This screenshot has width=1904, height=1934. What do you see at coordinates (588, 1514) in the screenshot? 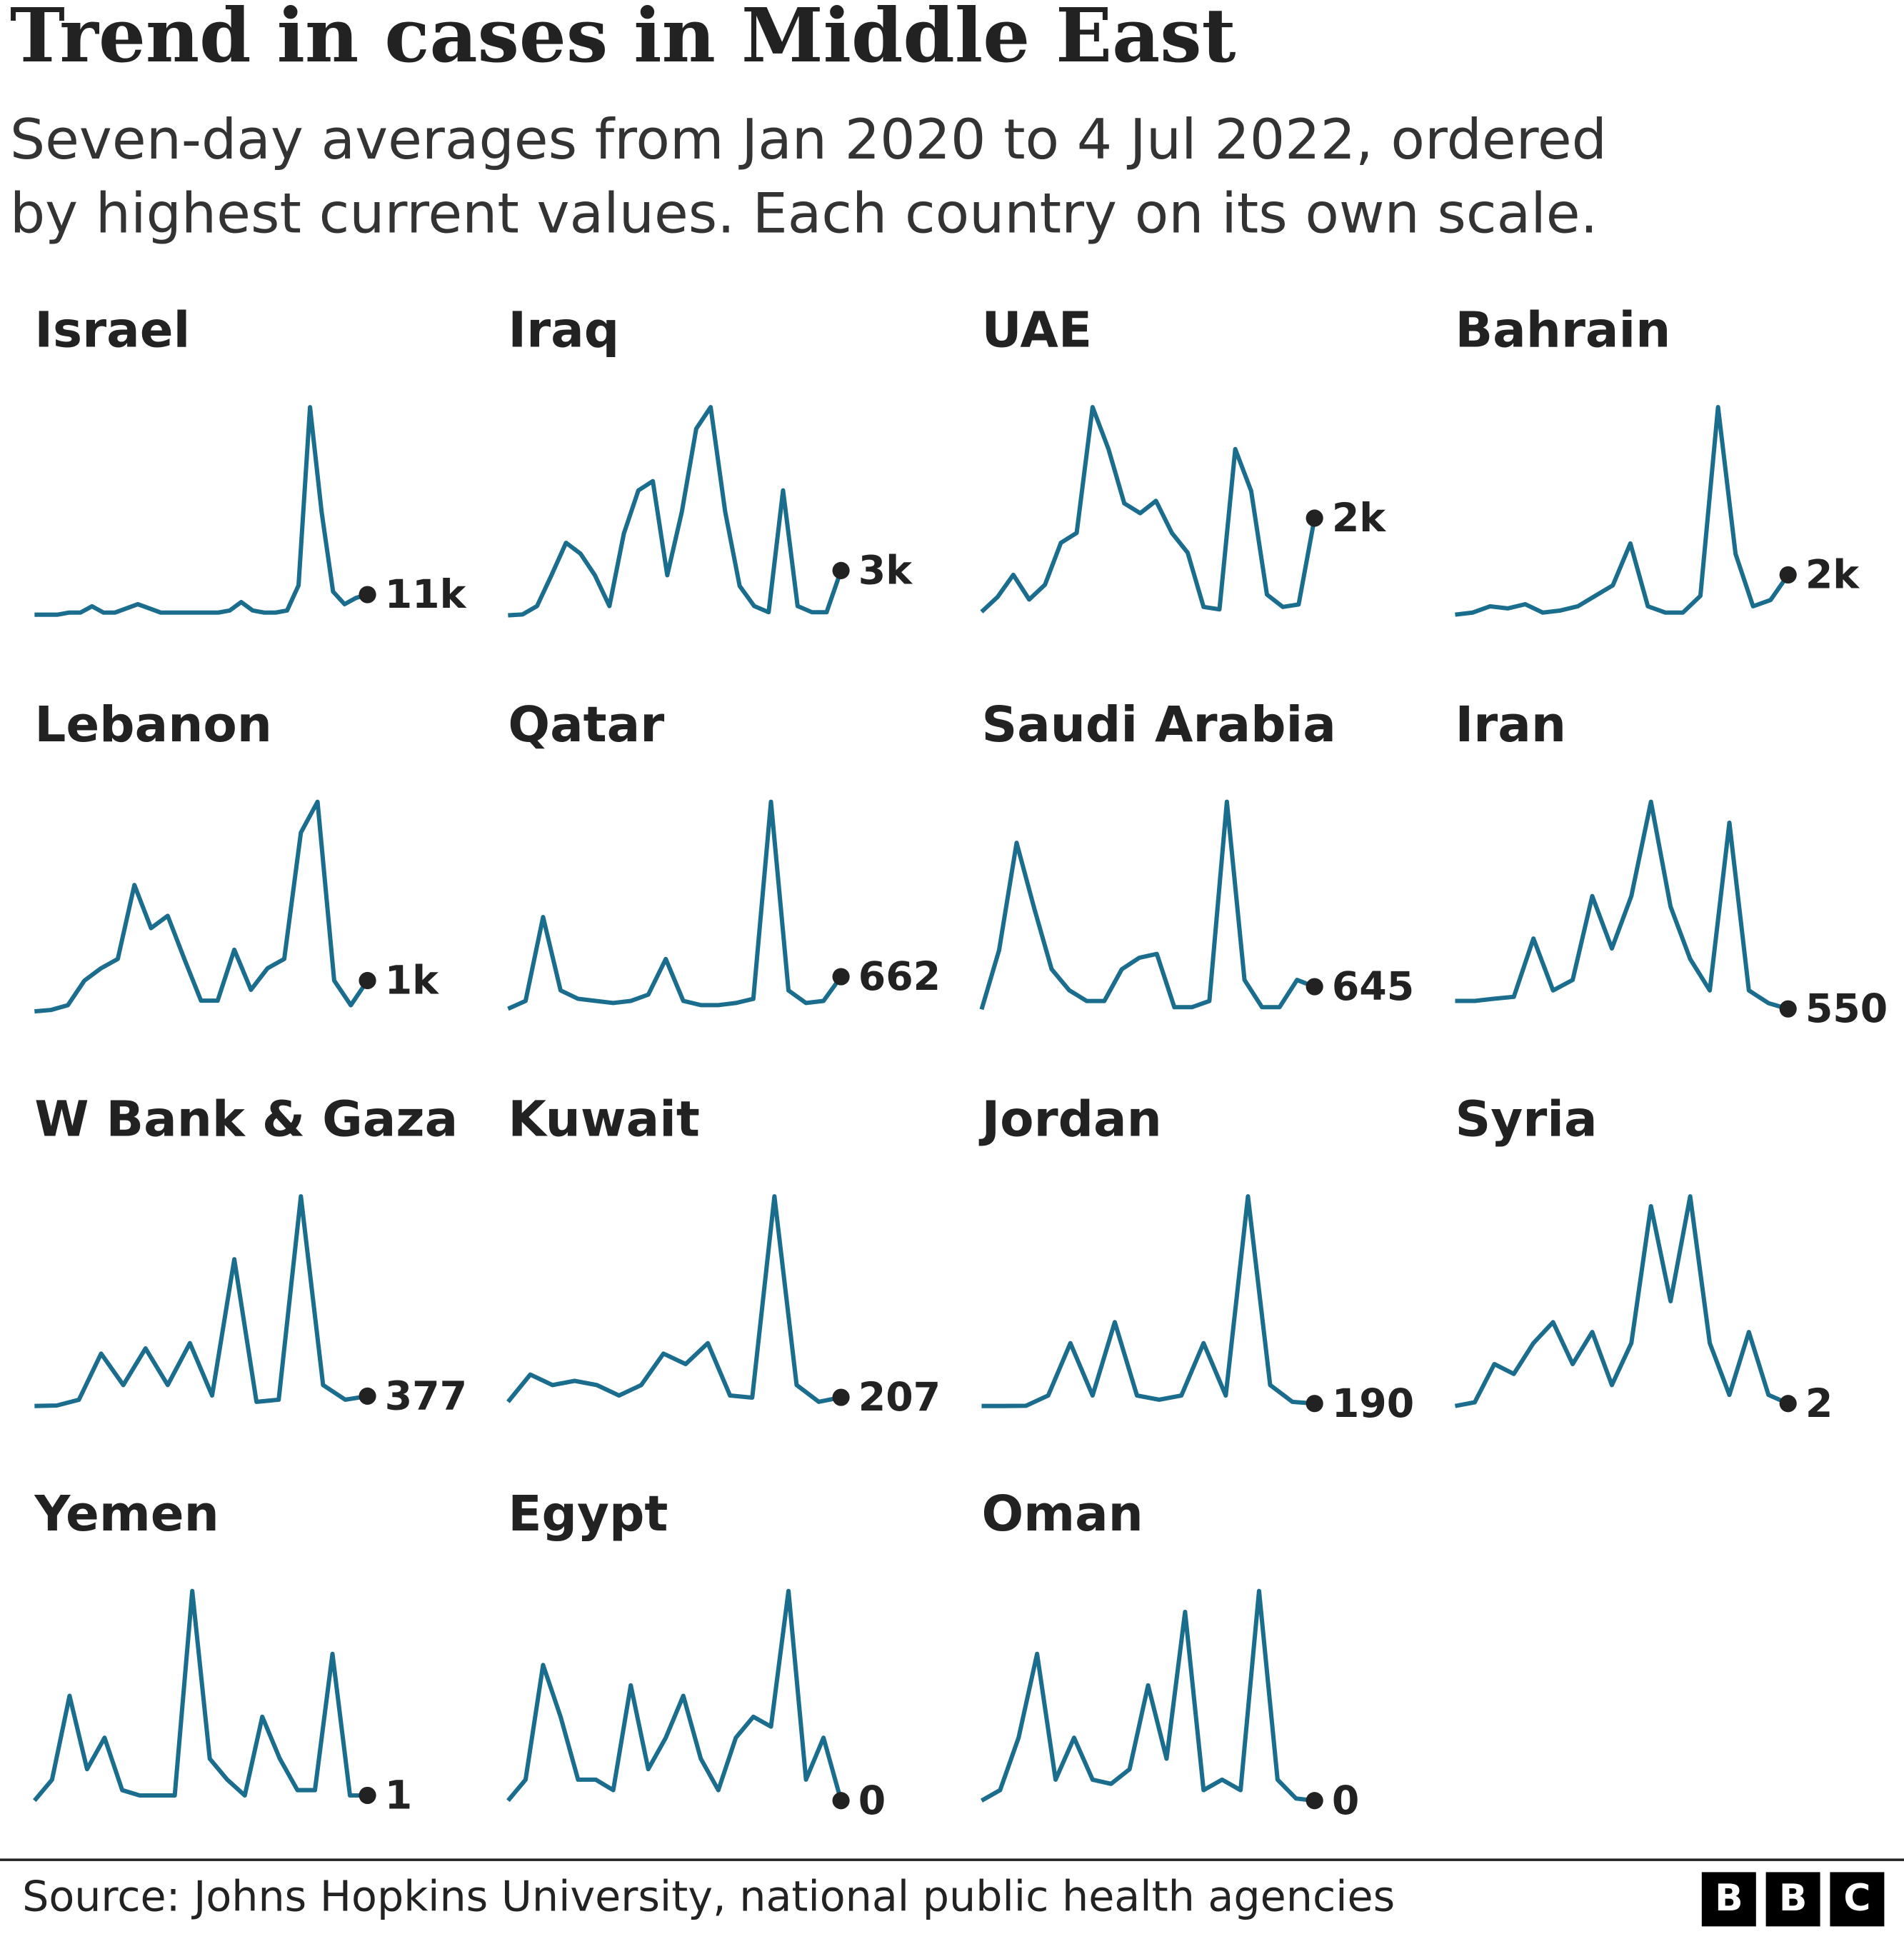
I see `panel-title: Egypt` at bounding box center [588, 1514].